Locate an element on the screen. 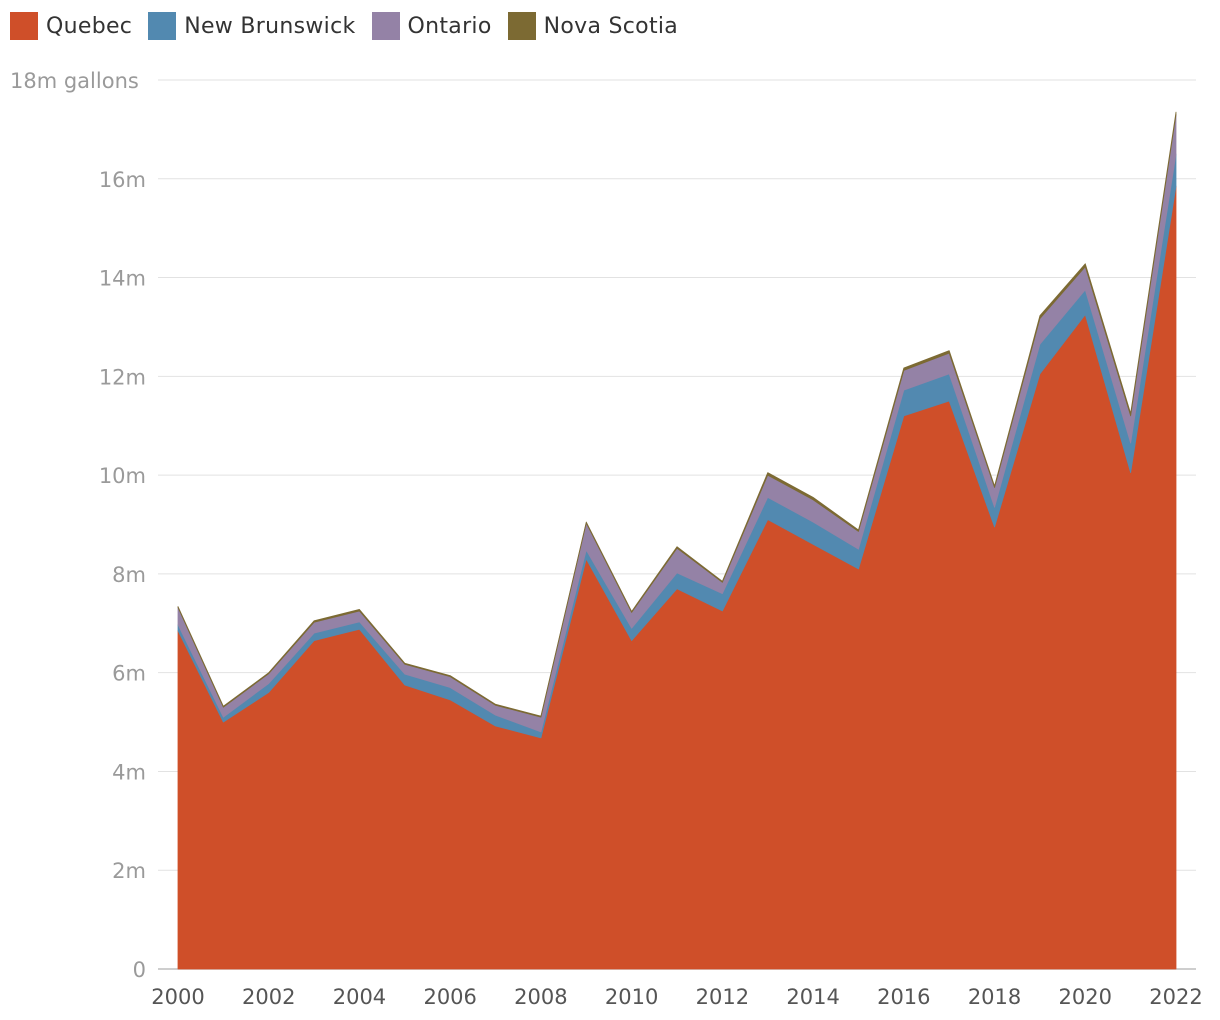 This screenshot has height=1020, width=1220. legend-item-new-brunswick: New Brunswick is located at coordinates (251, 26).